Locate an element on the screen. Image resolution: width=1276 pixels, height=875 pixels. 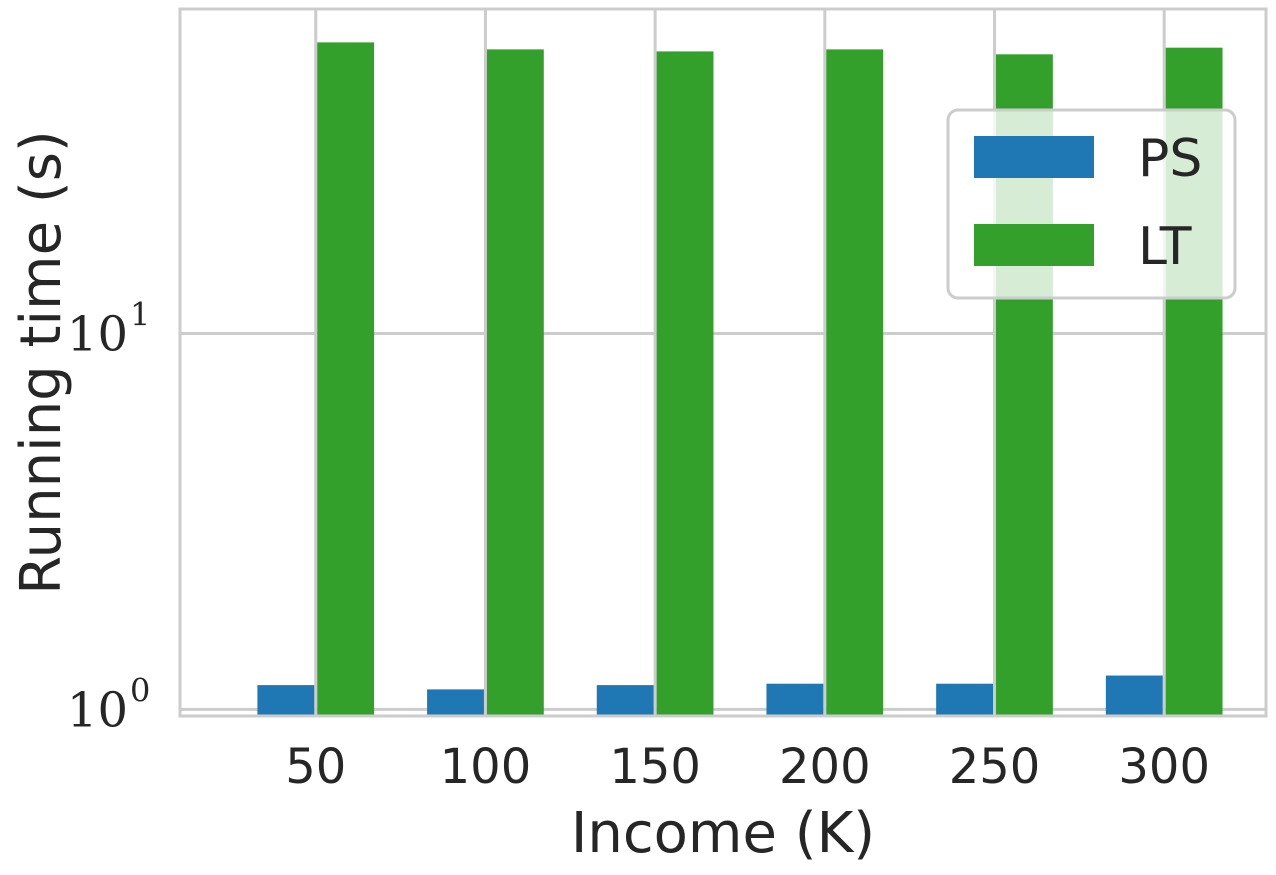
x-tick-labels: 50 100 150 200 250 300 is located at coordinates (747, 767).